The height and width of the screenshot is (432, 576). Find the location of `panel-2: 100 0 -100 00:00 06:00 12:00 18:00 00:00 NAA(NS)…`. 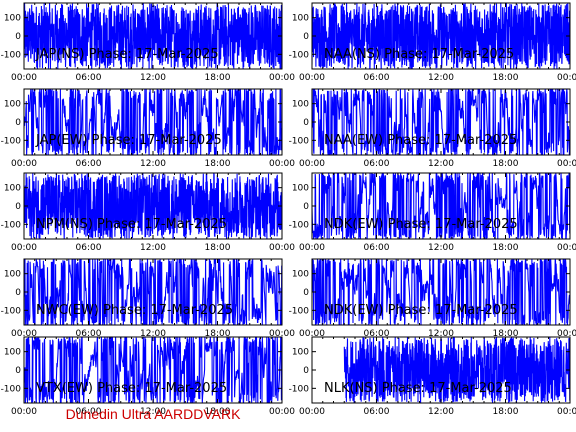

panel-2: 100 0 -100 00:00 06:00 12:00 18:00 00:00 NAA(NS)… is located at coordinates (432, 42).